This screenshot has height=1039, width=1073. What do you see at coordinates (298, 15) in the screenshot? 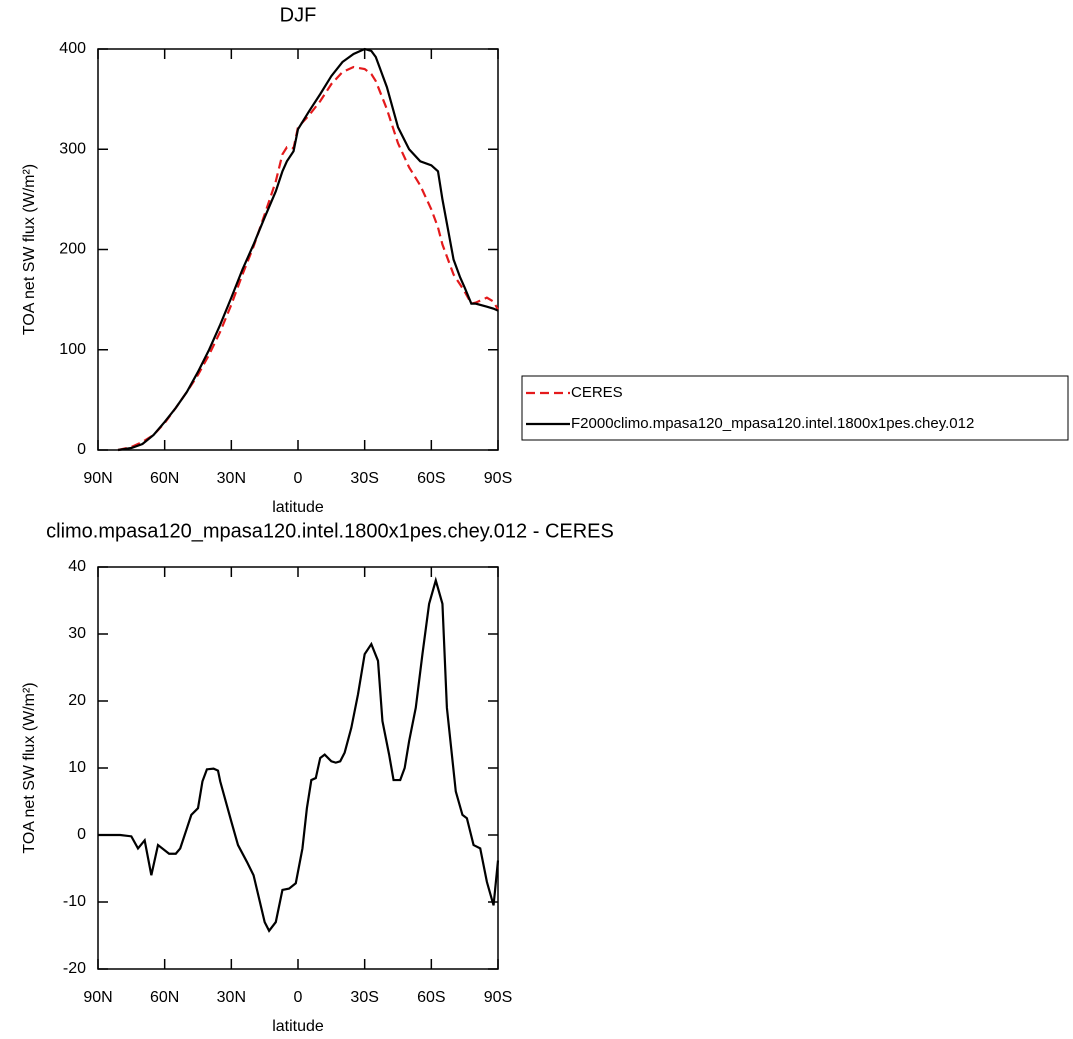
I see `chart-title: DJF` at bounding box center [298, 15].